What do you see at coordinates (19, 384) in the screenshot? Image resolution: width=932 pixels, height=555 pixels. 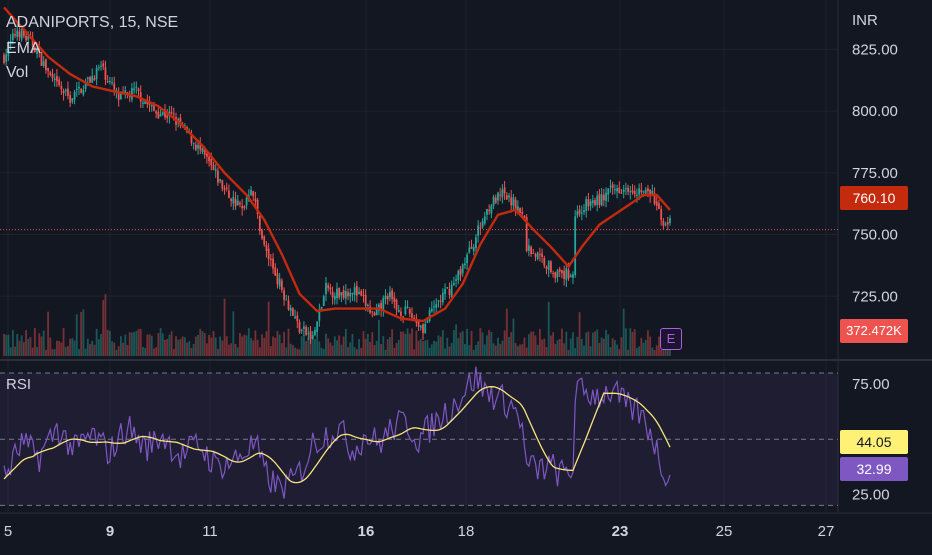 I see `rsi-legend: RSI` at bounding box center [19, 384].